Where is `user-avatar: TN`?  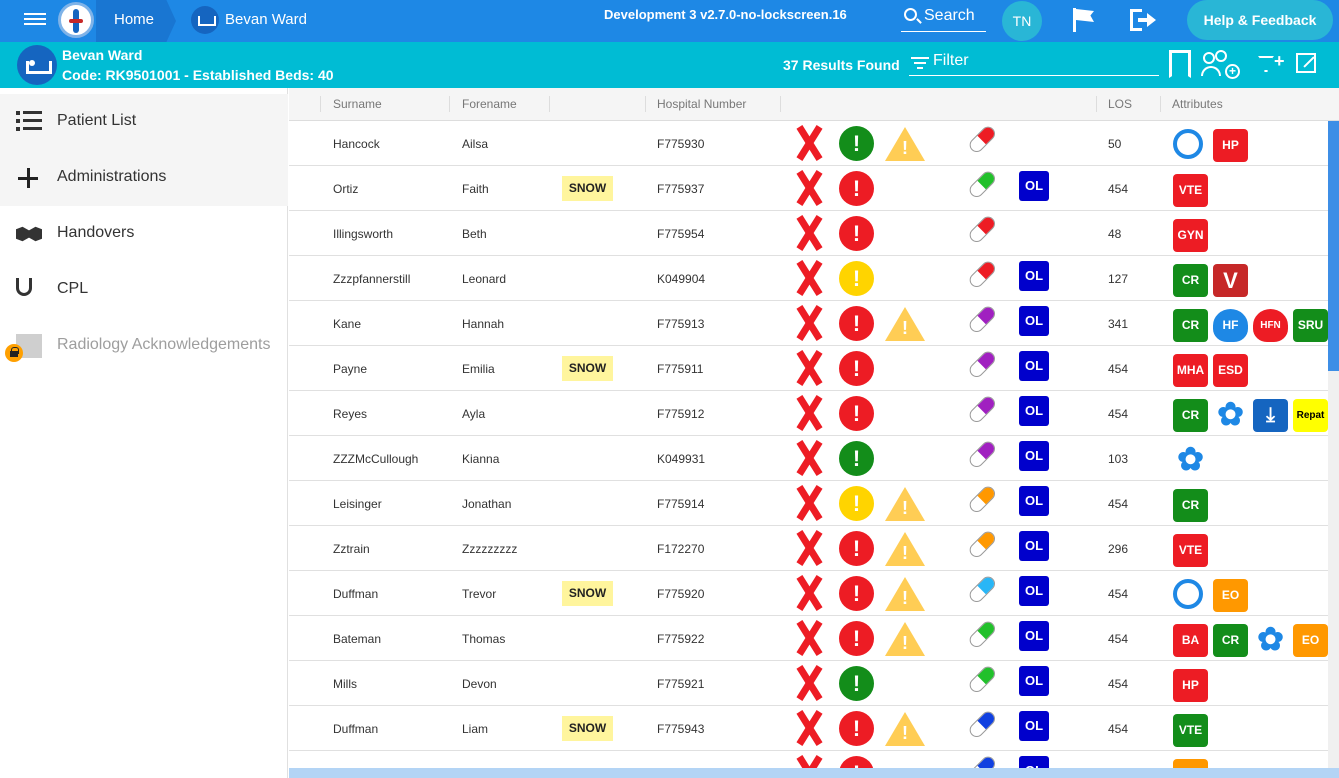
user-avatar: TN is located at coordinates (1022, 21).